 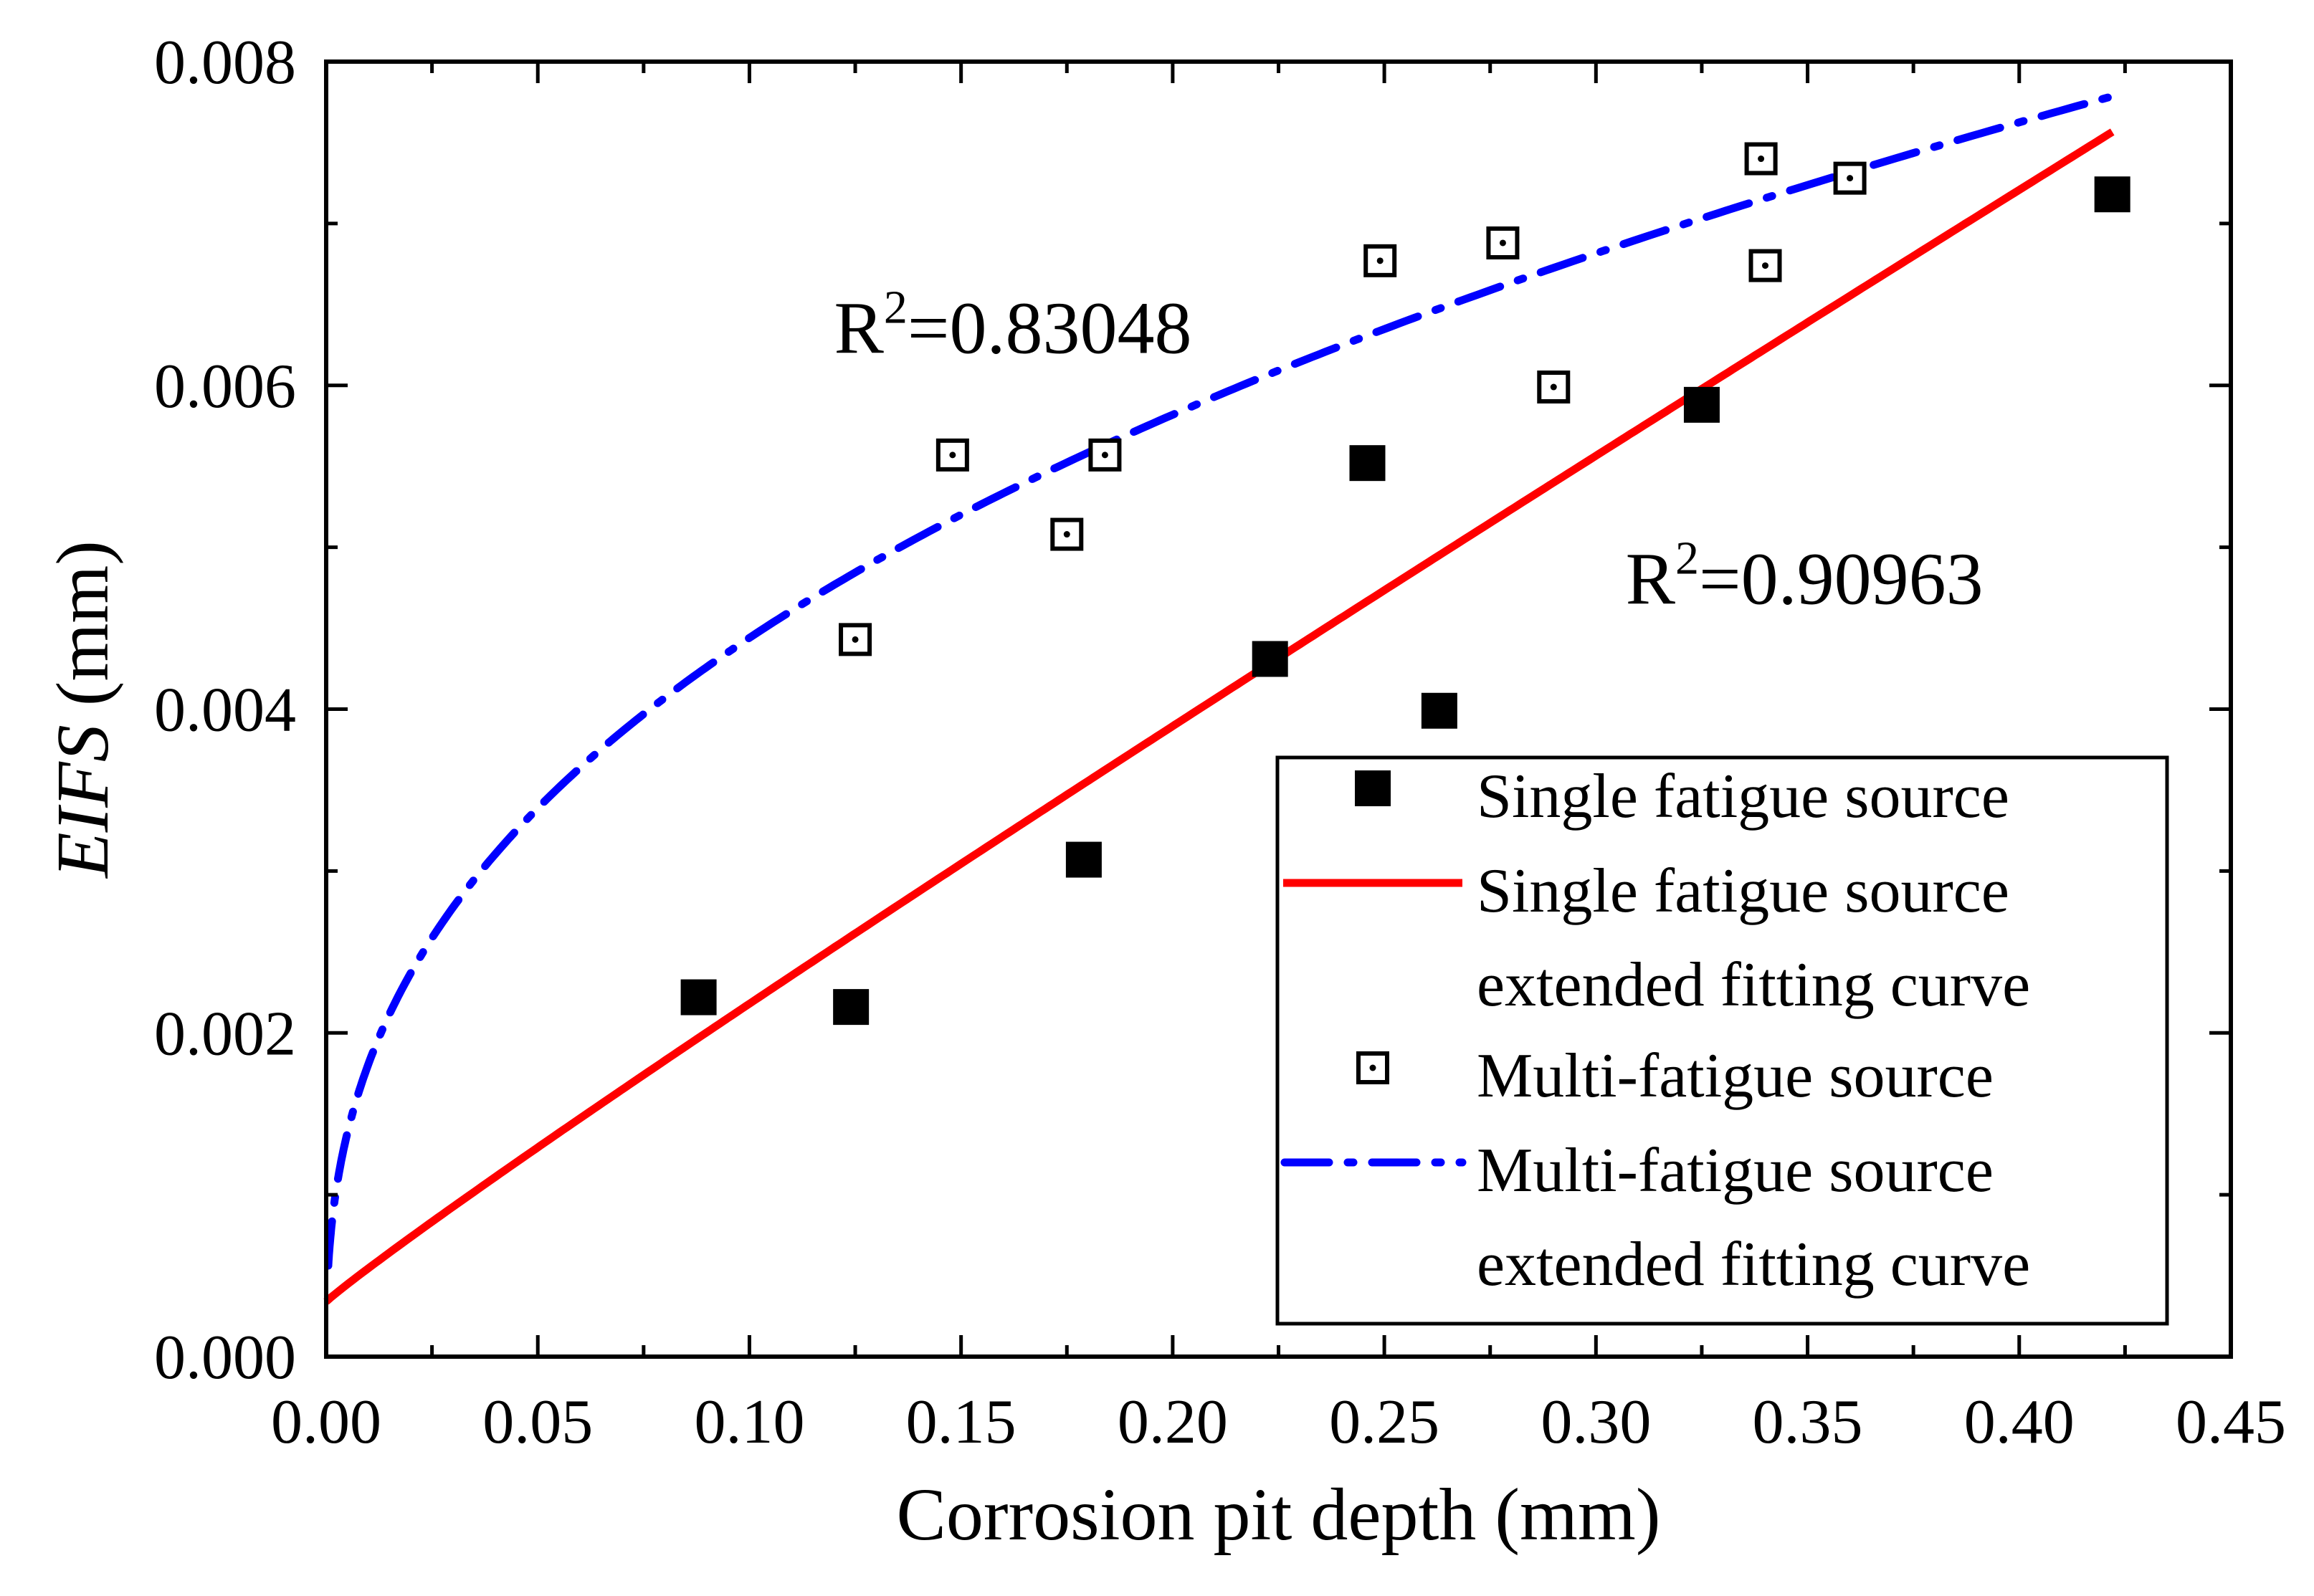 I want to click on x-tick-label: 0.10, so click(x=749, y=1422).